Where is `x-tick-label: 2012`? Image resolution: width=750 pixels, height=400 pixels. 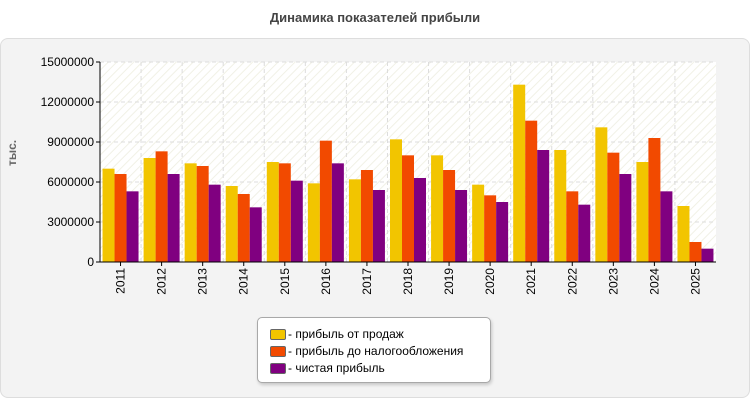
x-tick-label: 2012 is located at coordinates (162, 281).